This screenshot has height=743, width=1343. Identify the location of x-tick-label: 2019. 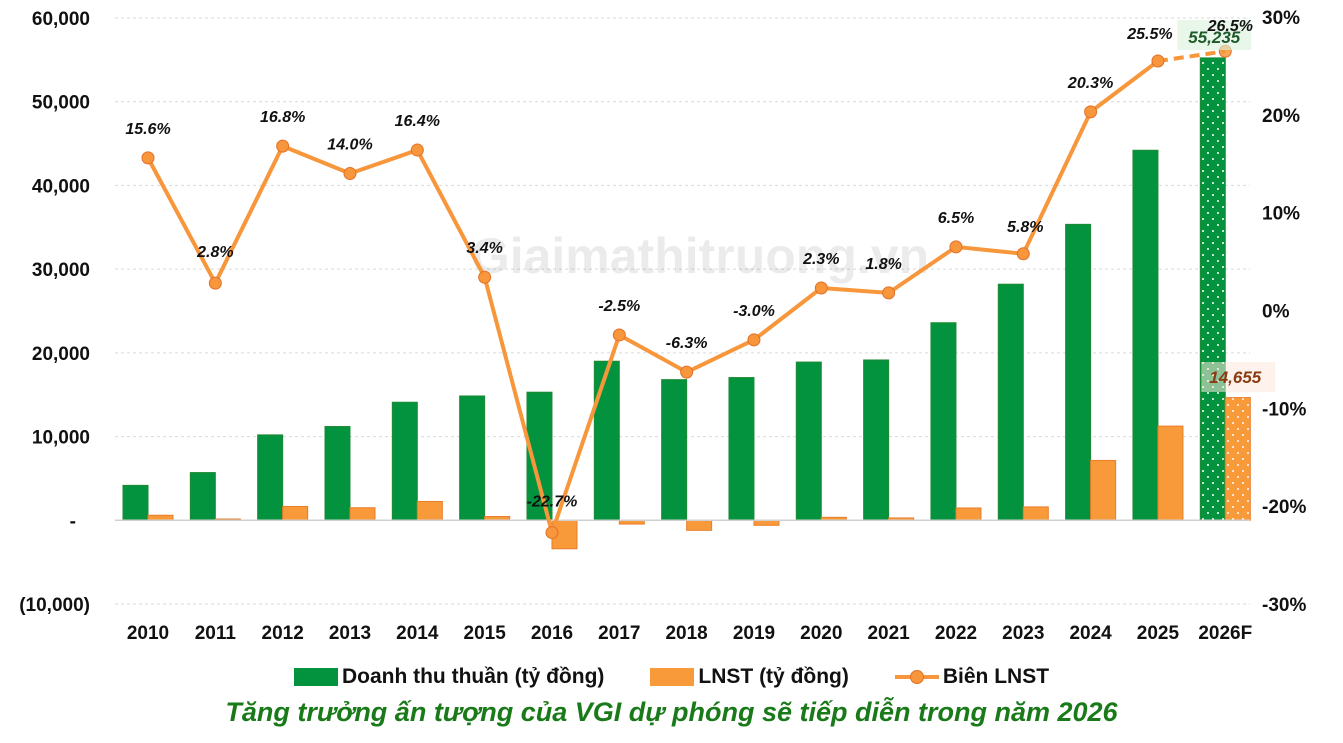
(754, 633).